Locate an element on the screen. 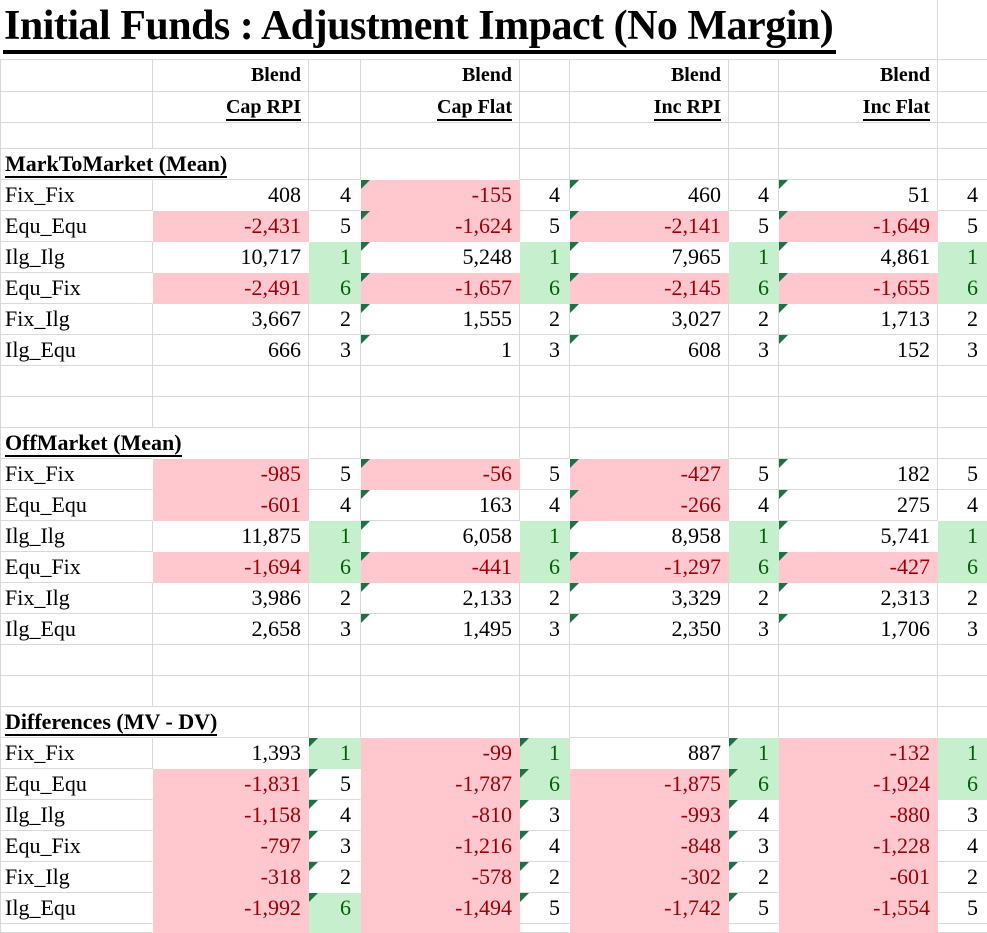 The width and height of the screenshot is (987, 933). value-cell: 3,986 is located at coordinates (231, 598).